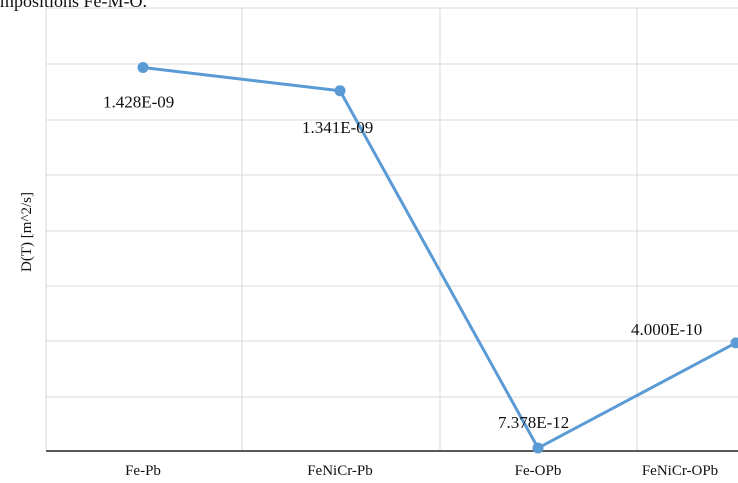  What do you see at coordinates (421, 471) in the screenshot?
I see `x-tick-labels: Fe-Pb FeNiCr-Pb Fe-OPb FeNiCr-OPb` at bounding box center [421, 471].